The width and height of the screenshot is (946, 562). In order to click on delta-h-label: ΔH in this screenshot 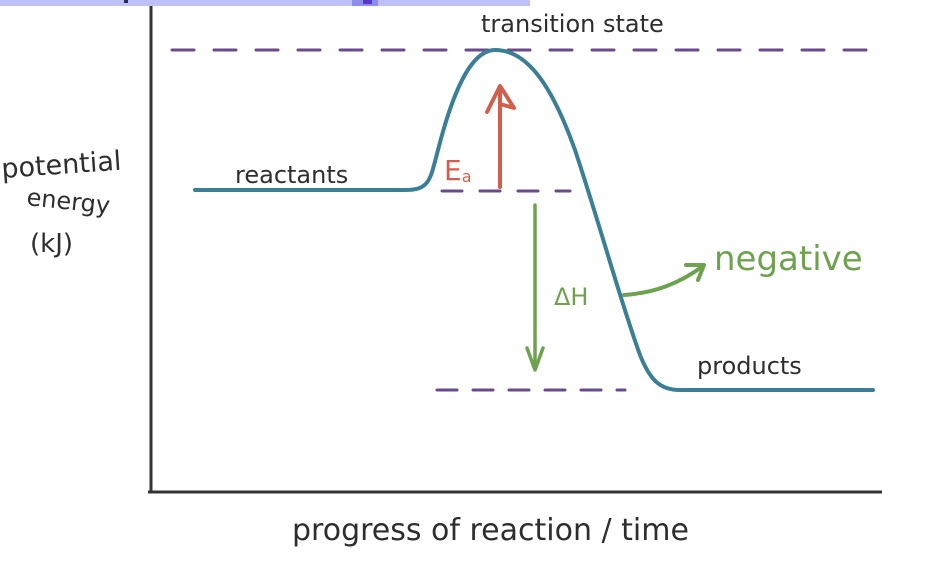, I will do `click(571, 297)`.